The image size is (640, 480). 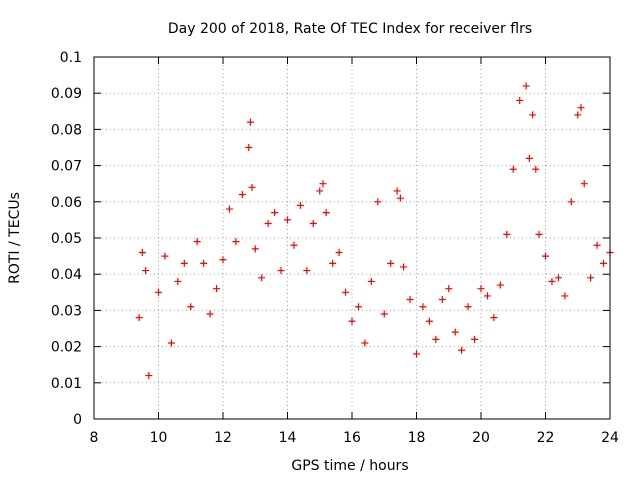 I want to click on y-tick-label: 0.01, so click(x=66, y=384).